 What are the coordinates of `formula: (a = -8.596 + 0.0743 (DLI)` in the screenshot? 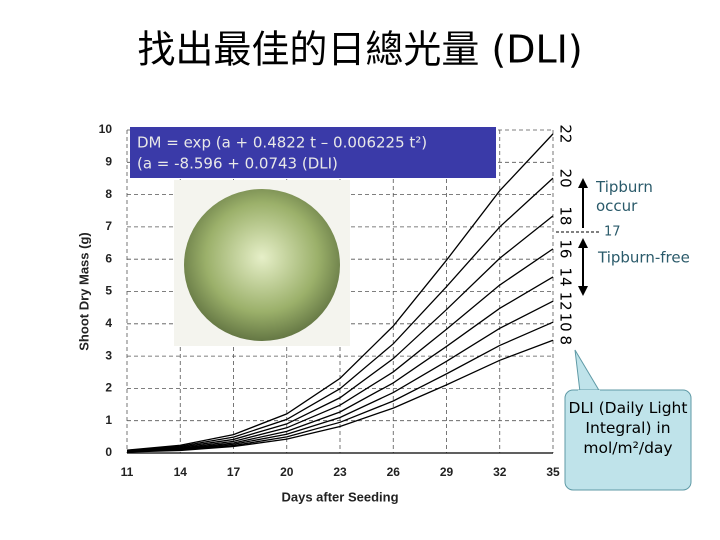 It's located at (237, 164).